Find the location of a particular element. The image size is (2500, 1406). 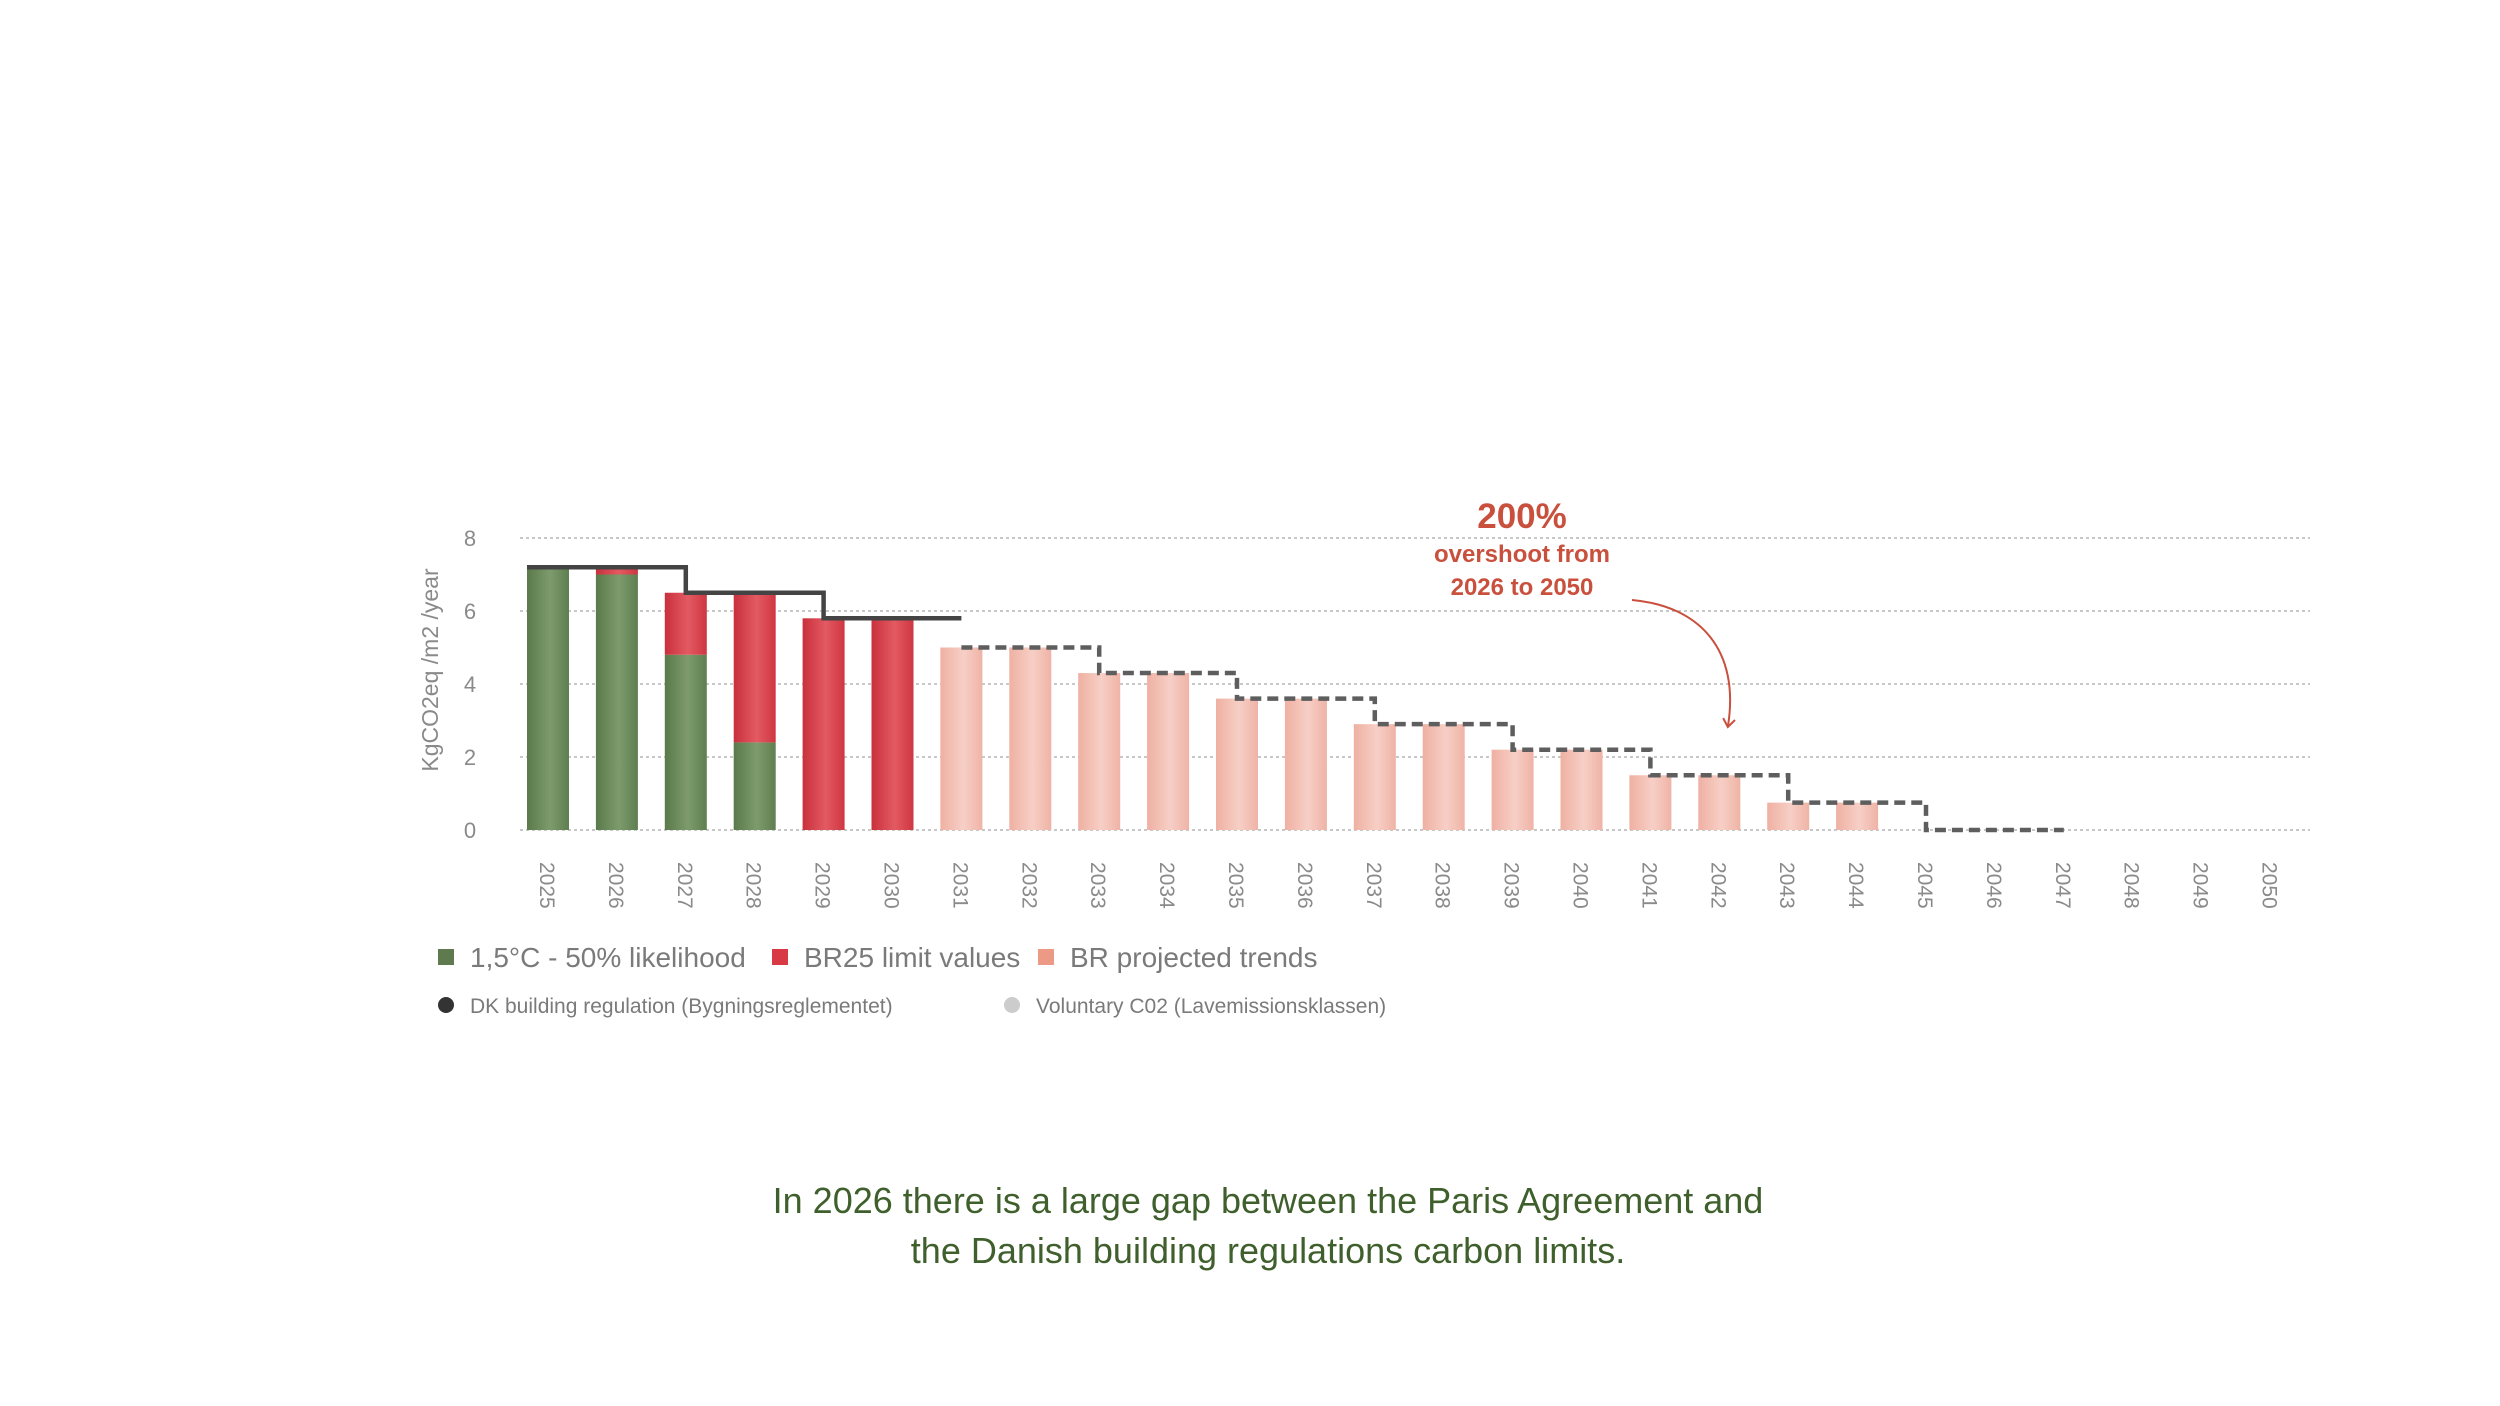

bar-pink-2040 is located at coordinates (1581, 789).